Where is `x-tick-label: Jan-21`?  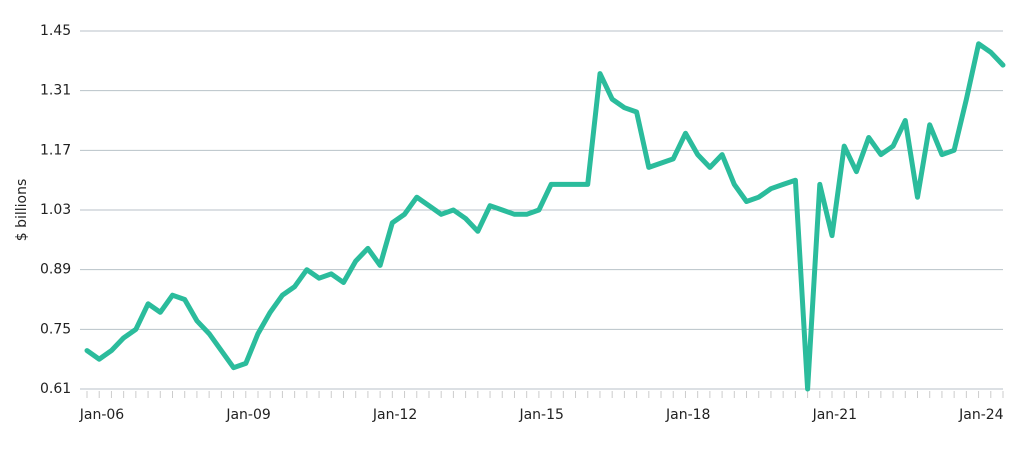 x-tick-label: Jan-21 is located at coordinates (834, 415).